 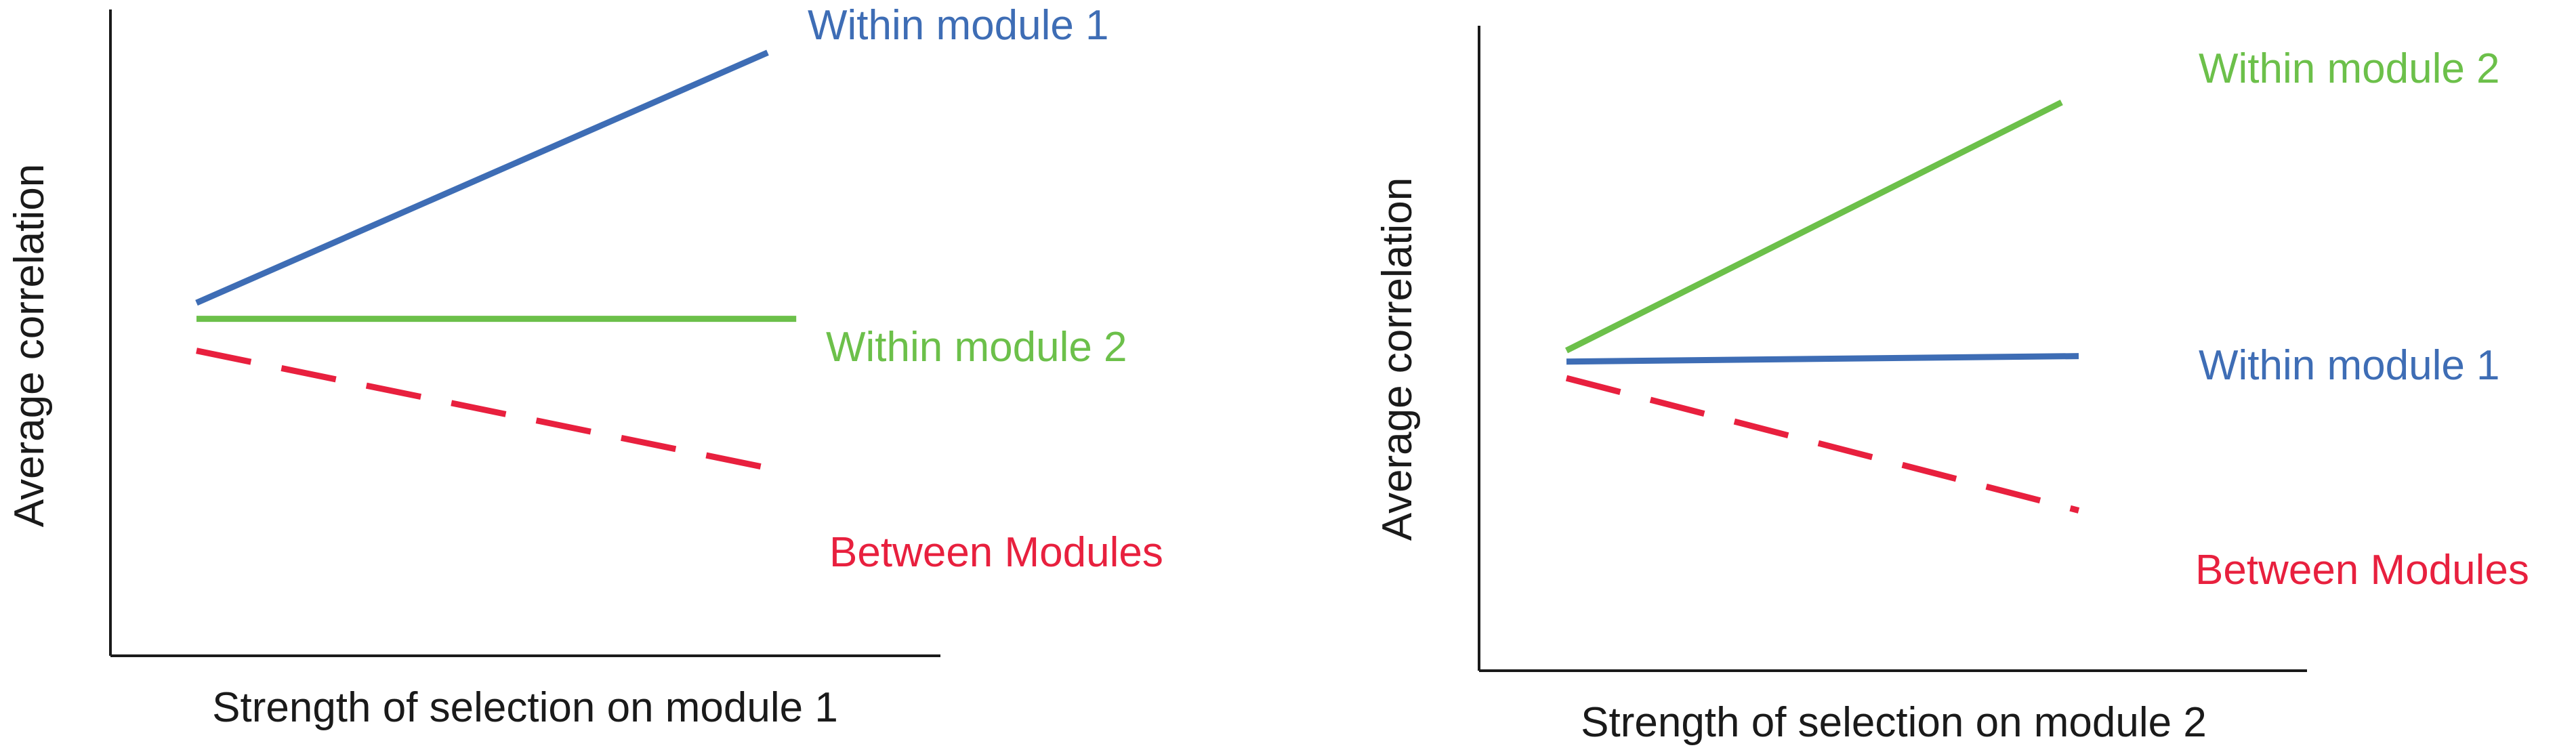 I want to click on x-axis-title: Strength of selection on module 1, so click(x=525, y=707).